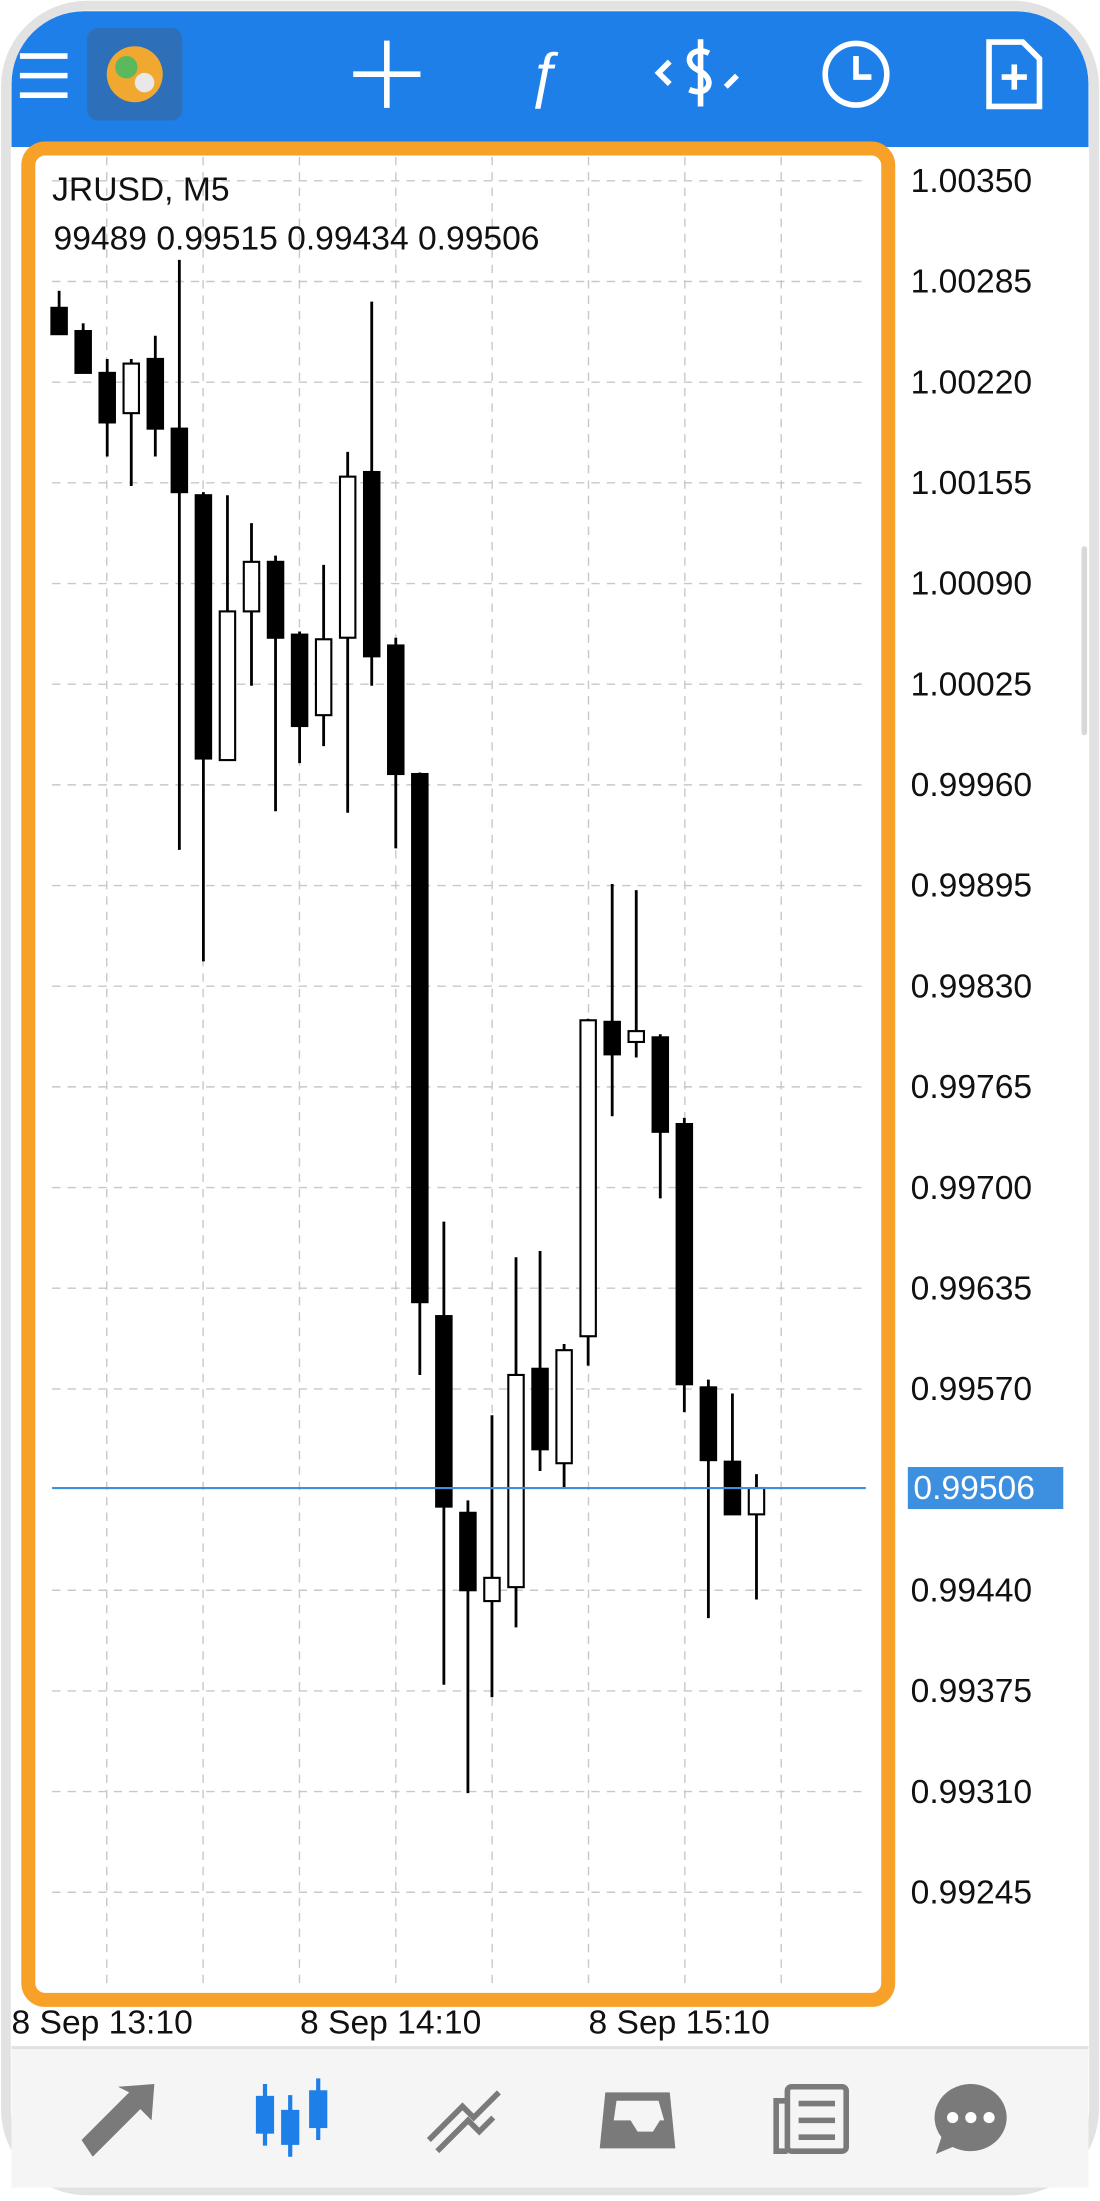 This screenshot has height=2201, width=1100. I want to click on y-tick-label: 0.99700, so click(971, 1188).